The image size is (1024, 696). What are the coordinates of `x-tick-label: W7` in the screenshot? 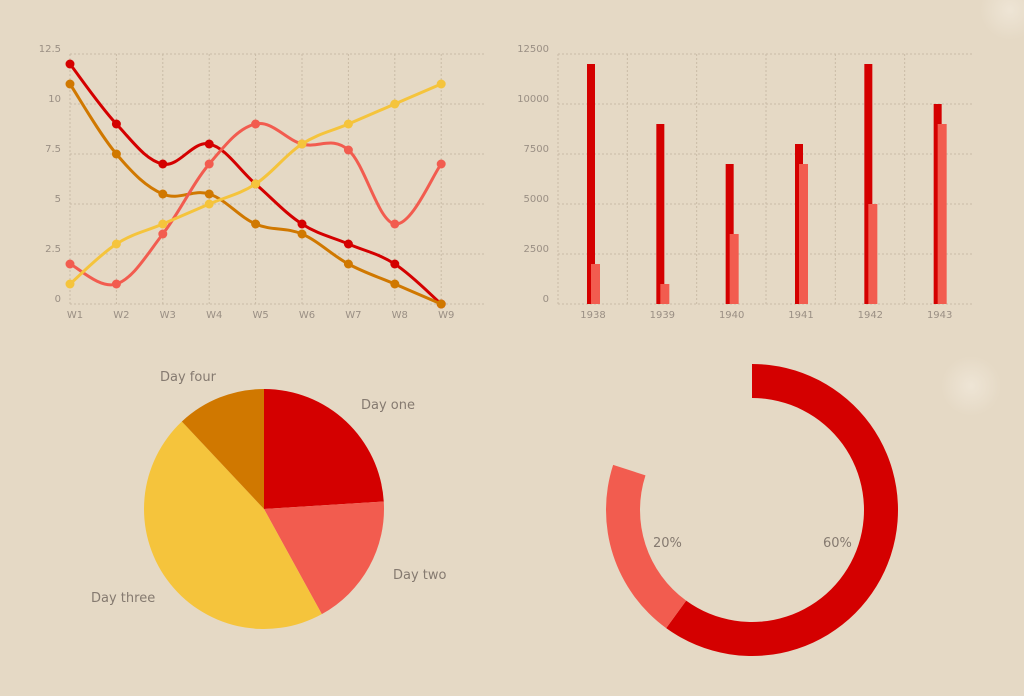 It's located at (353, 315).